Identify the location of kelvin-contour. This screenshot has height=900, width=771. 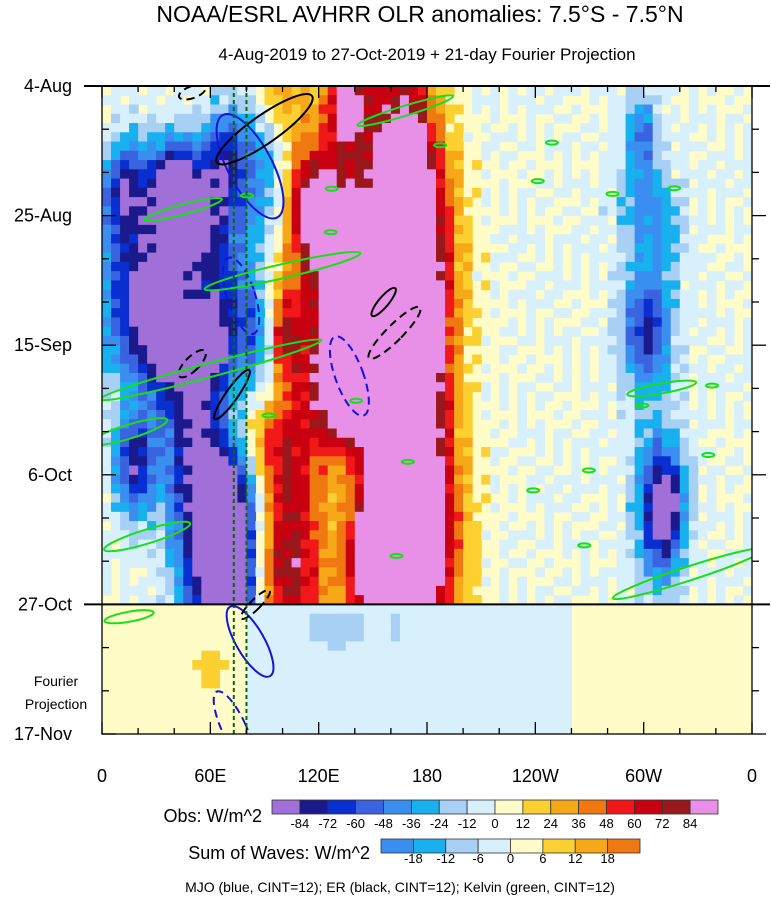
(612, 193).